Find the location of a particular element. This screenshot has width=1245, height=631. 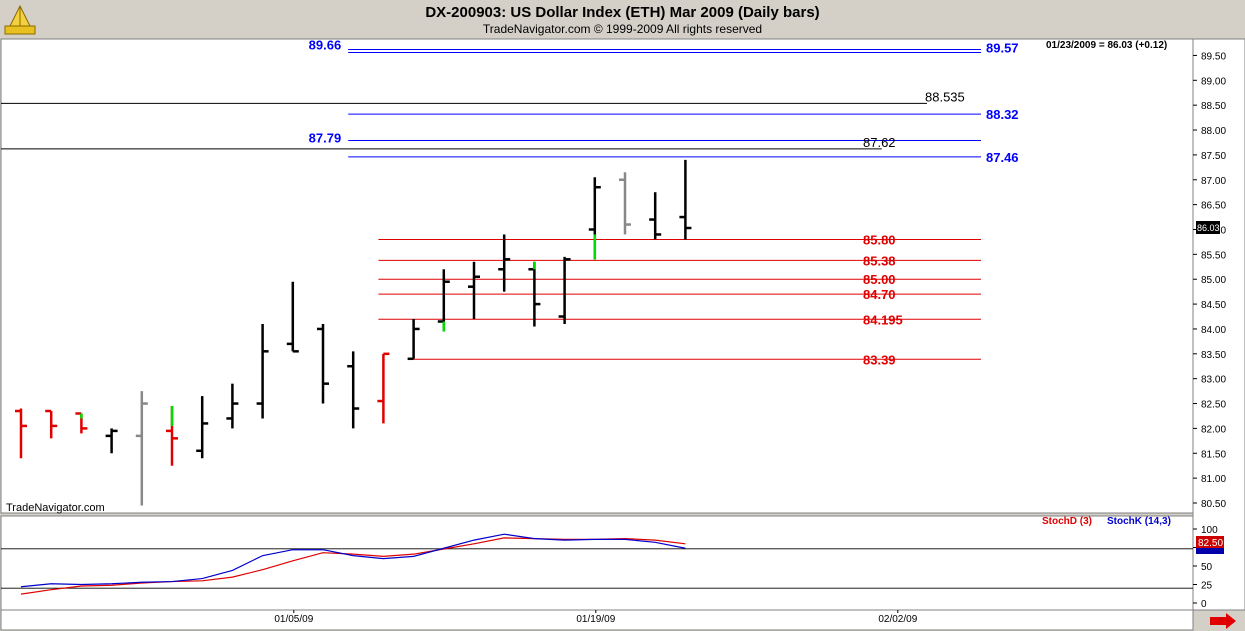

y-tick-label: 83.00 is located at coordinates (1213, 380).